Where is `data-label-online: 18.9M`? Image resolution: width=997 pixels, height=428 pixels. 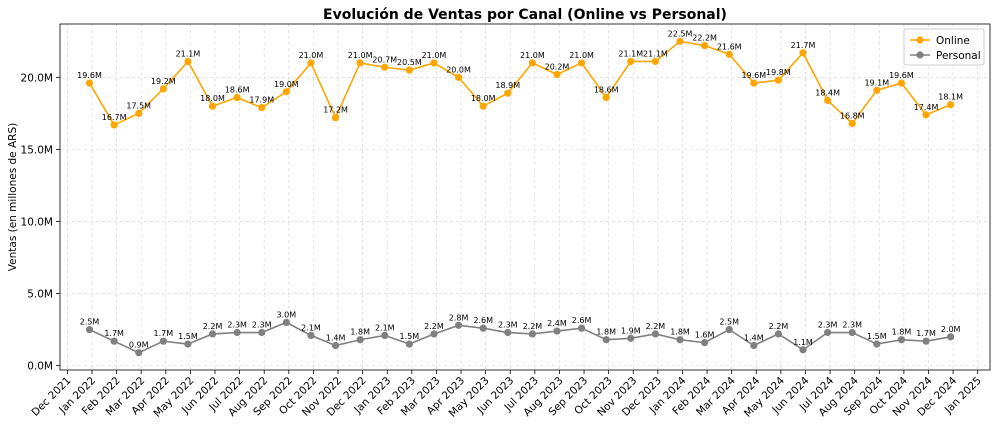 data-label-online: 18.9M is located at coordinates (507, 85).